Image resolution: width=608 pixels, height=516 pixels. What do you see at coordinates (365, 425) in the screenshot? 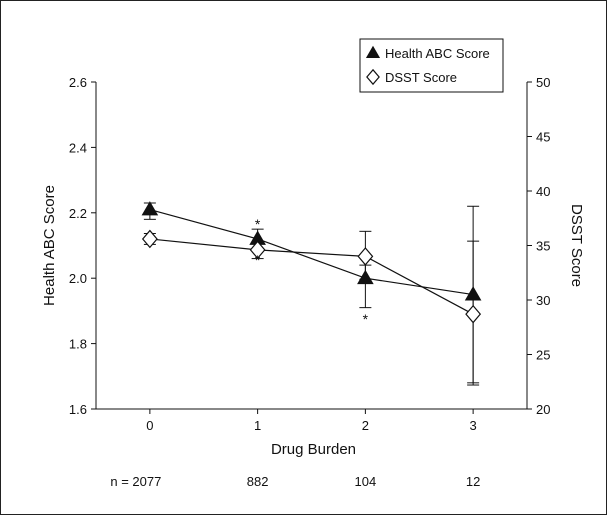
I see `x-tick-label: 2` at bounding box center [365, 425].